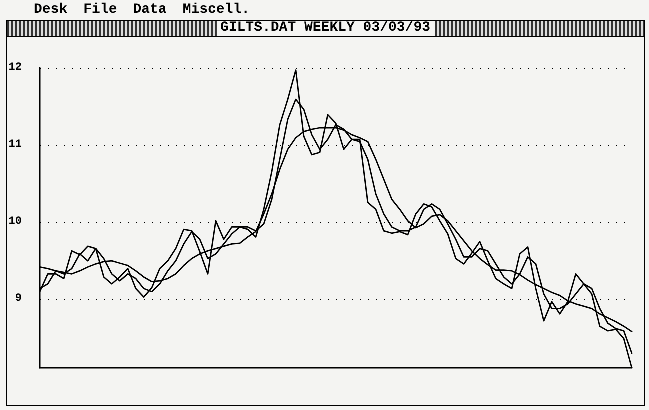  I want to click on striped-title-bar: GILTS.DAT WEEKLY 03/03/93, so click(325, 28).